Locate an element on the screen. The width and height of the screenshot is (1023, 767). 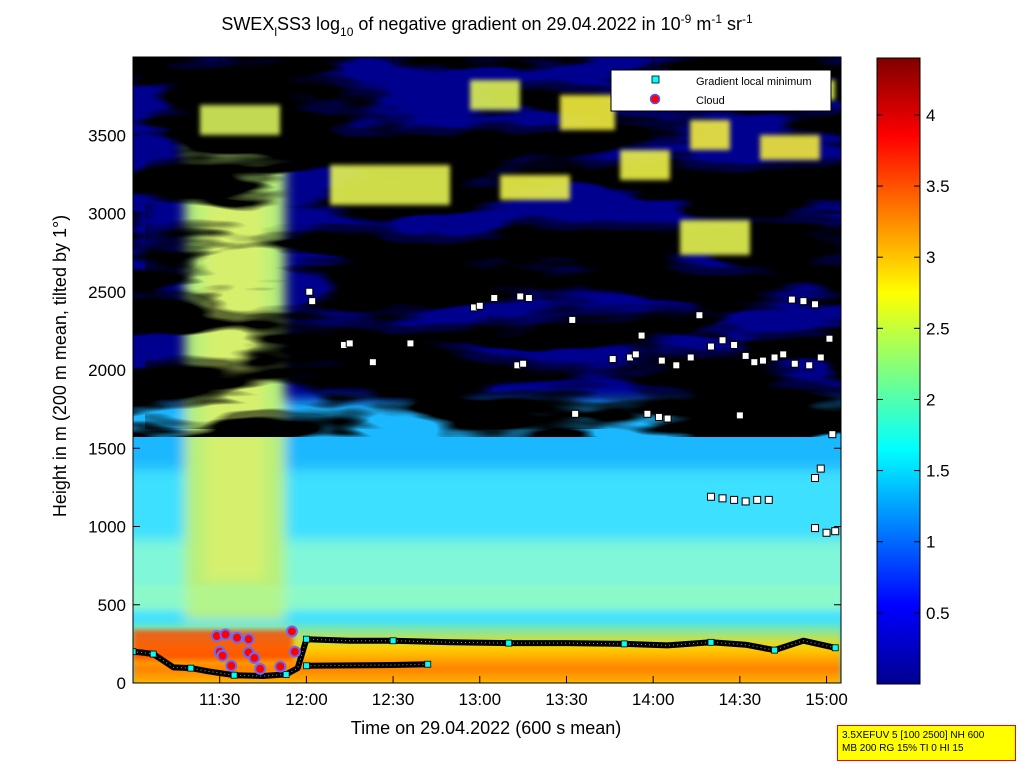
x-tick-label: 12:30 is located at coordinates (393, 699).